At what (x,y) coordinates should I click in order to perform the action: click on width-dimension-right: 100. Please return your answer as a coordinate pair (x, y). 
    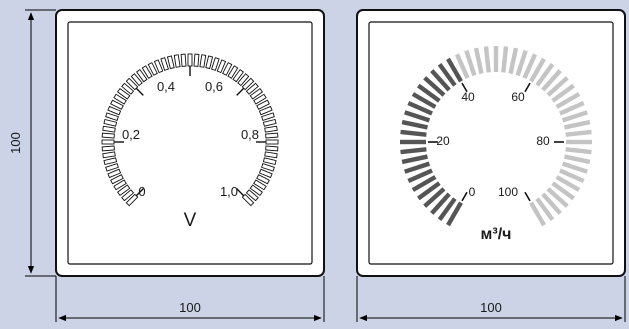
    Looking at the image, I should click on (491, 299).